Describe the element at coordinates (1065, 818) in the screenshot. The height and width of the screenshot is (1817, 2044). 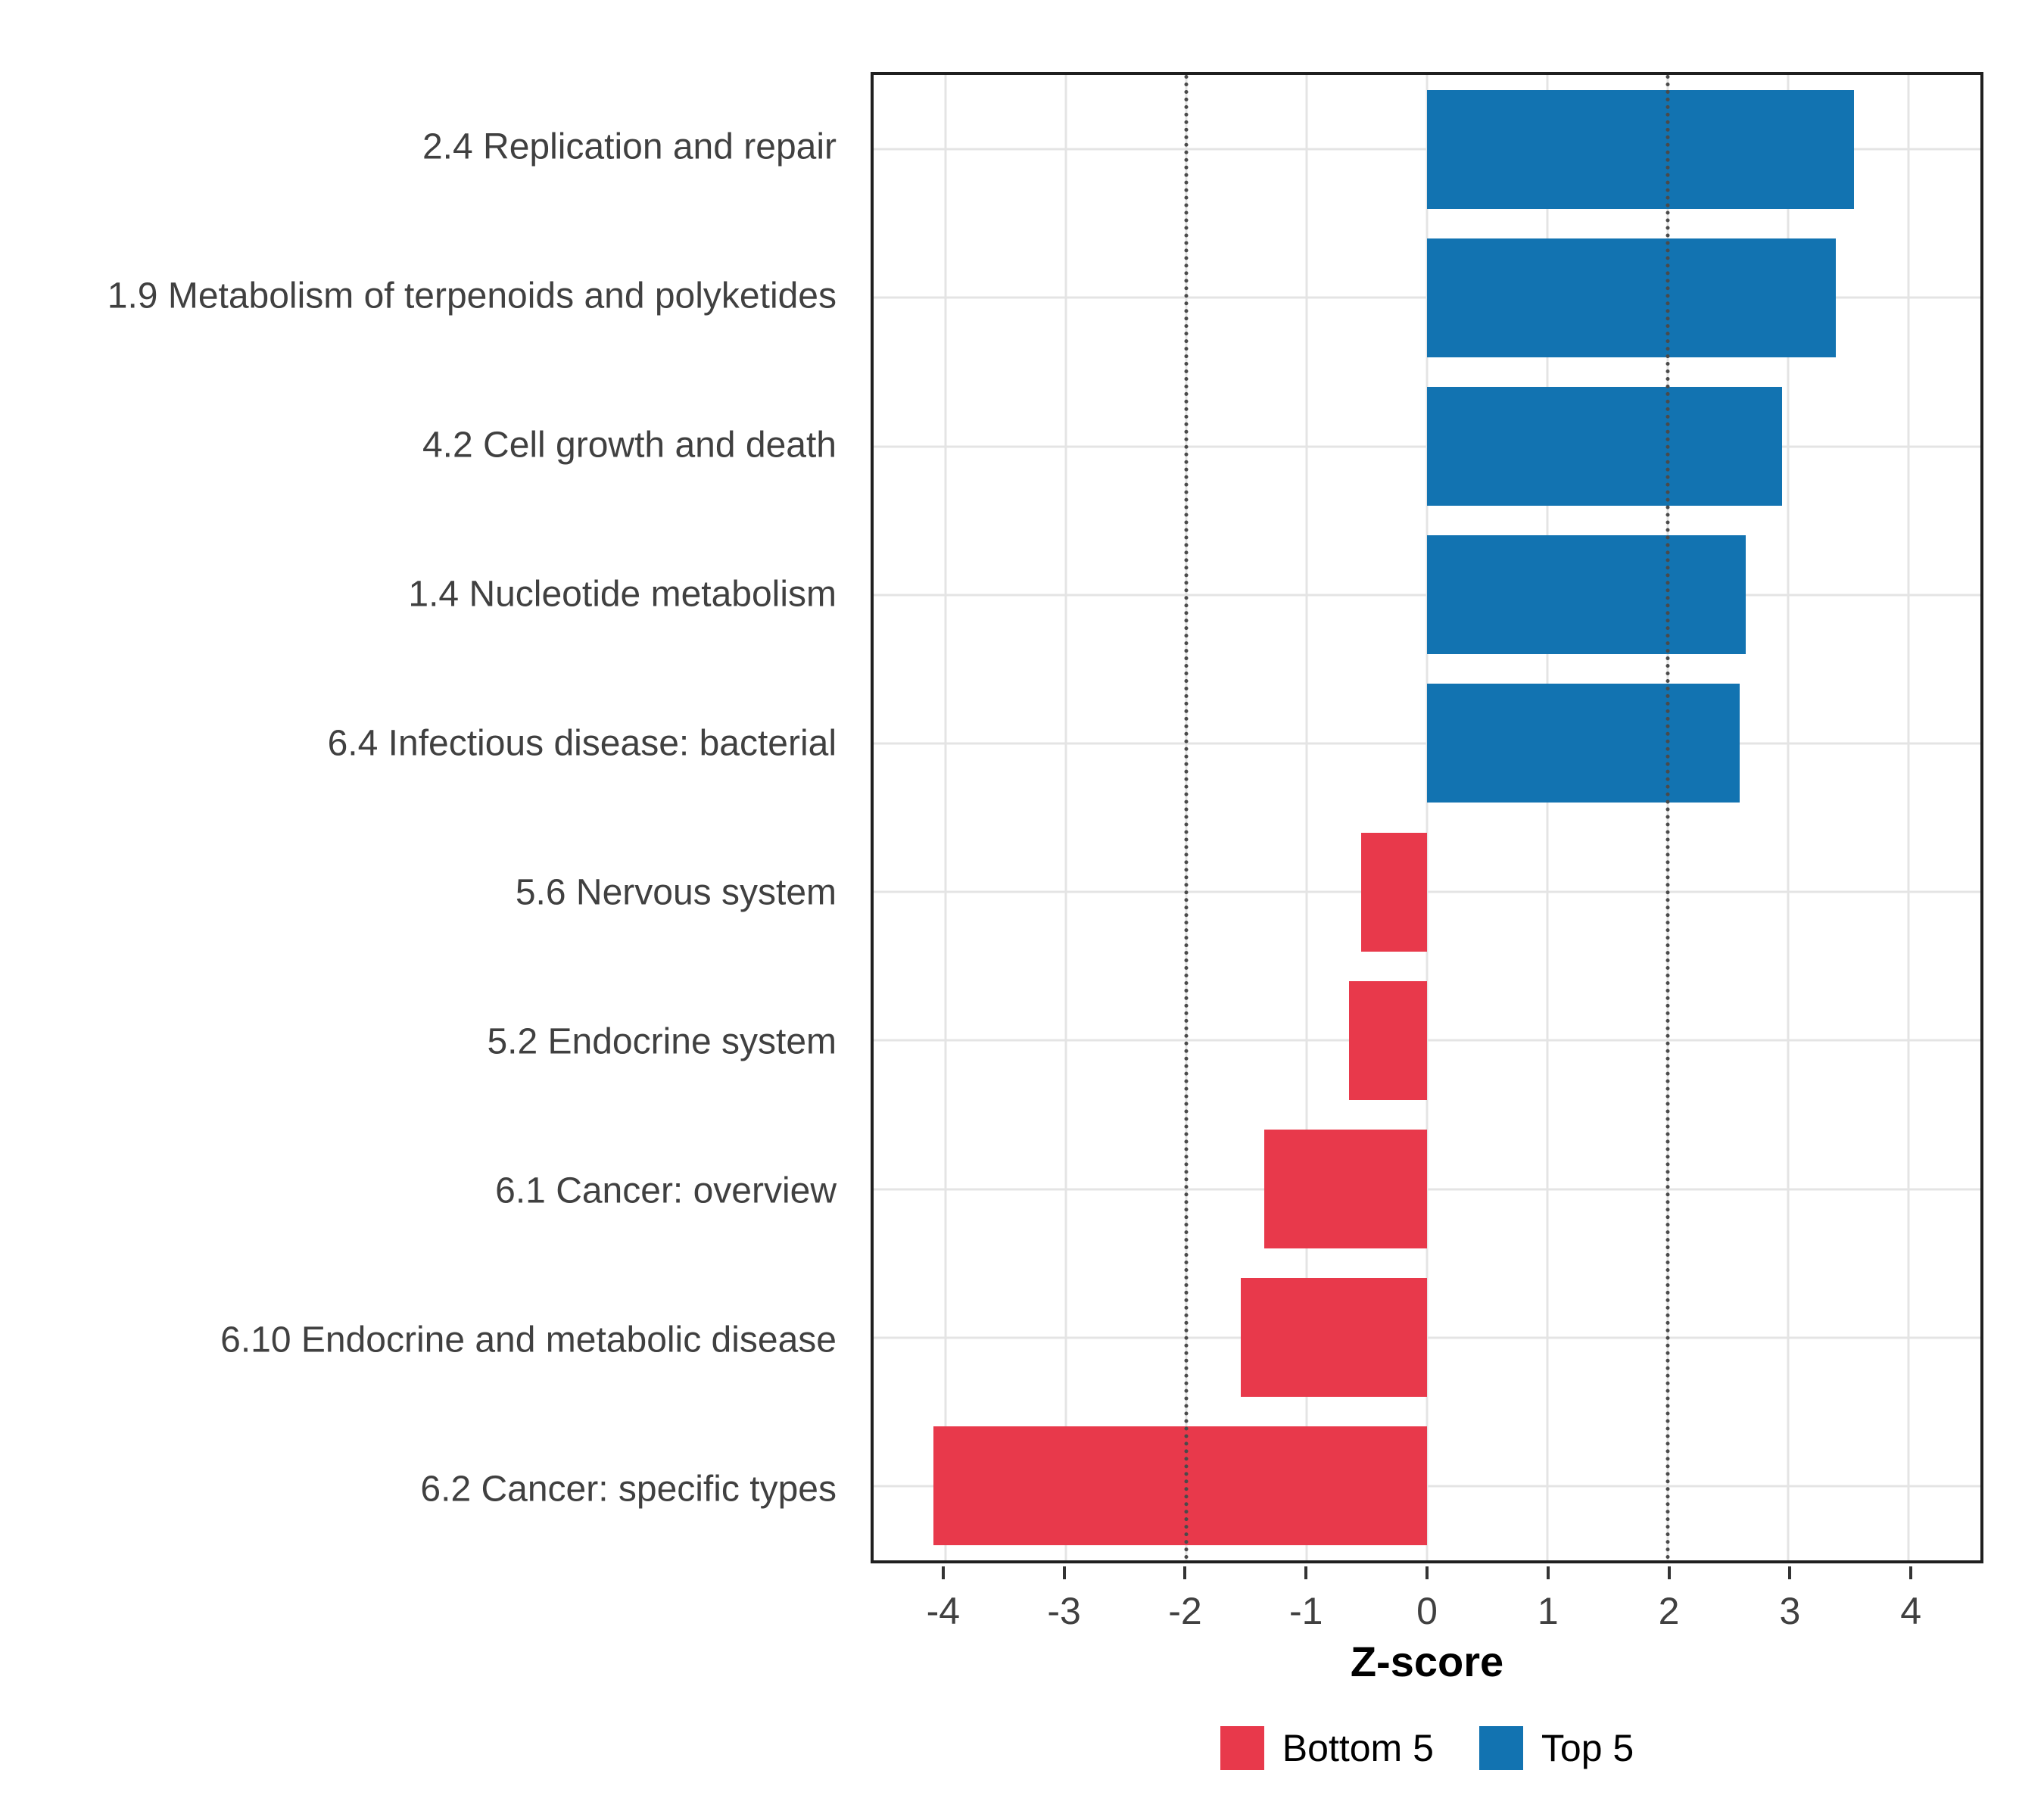
I see `gridline-x--3` at that location.